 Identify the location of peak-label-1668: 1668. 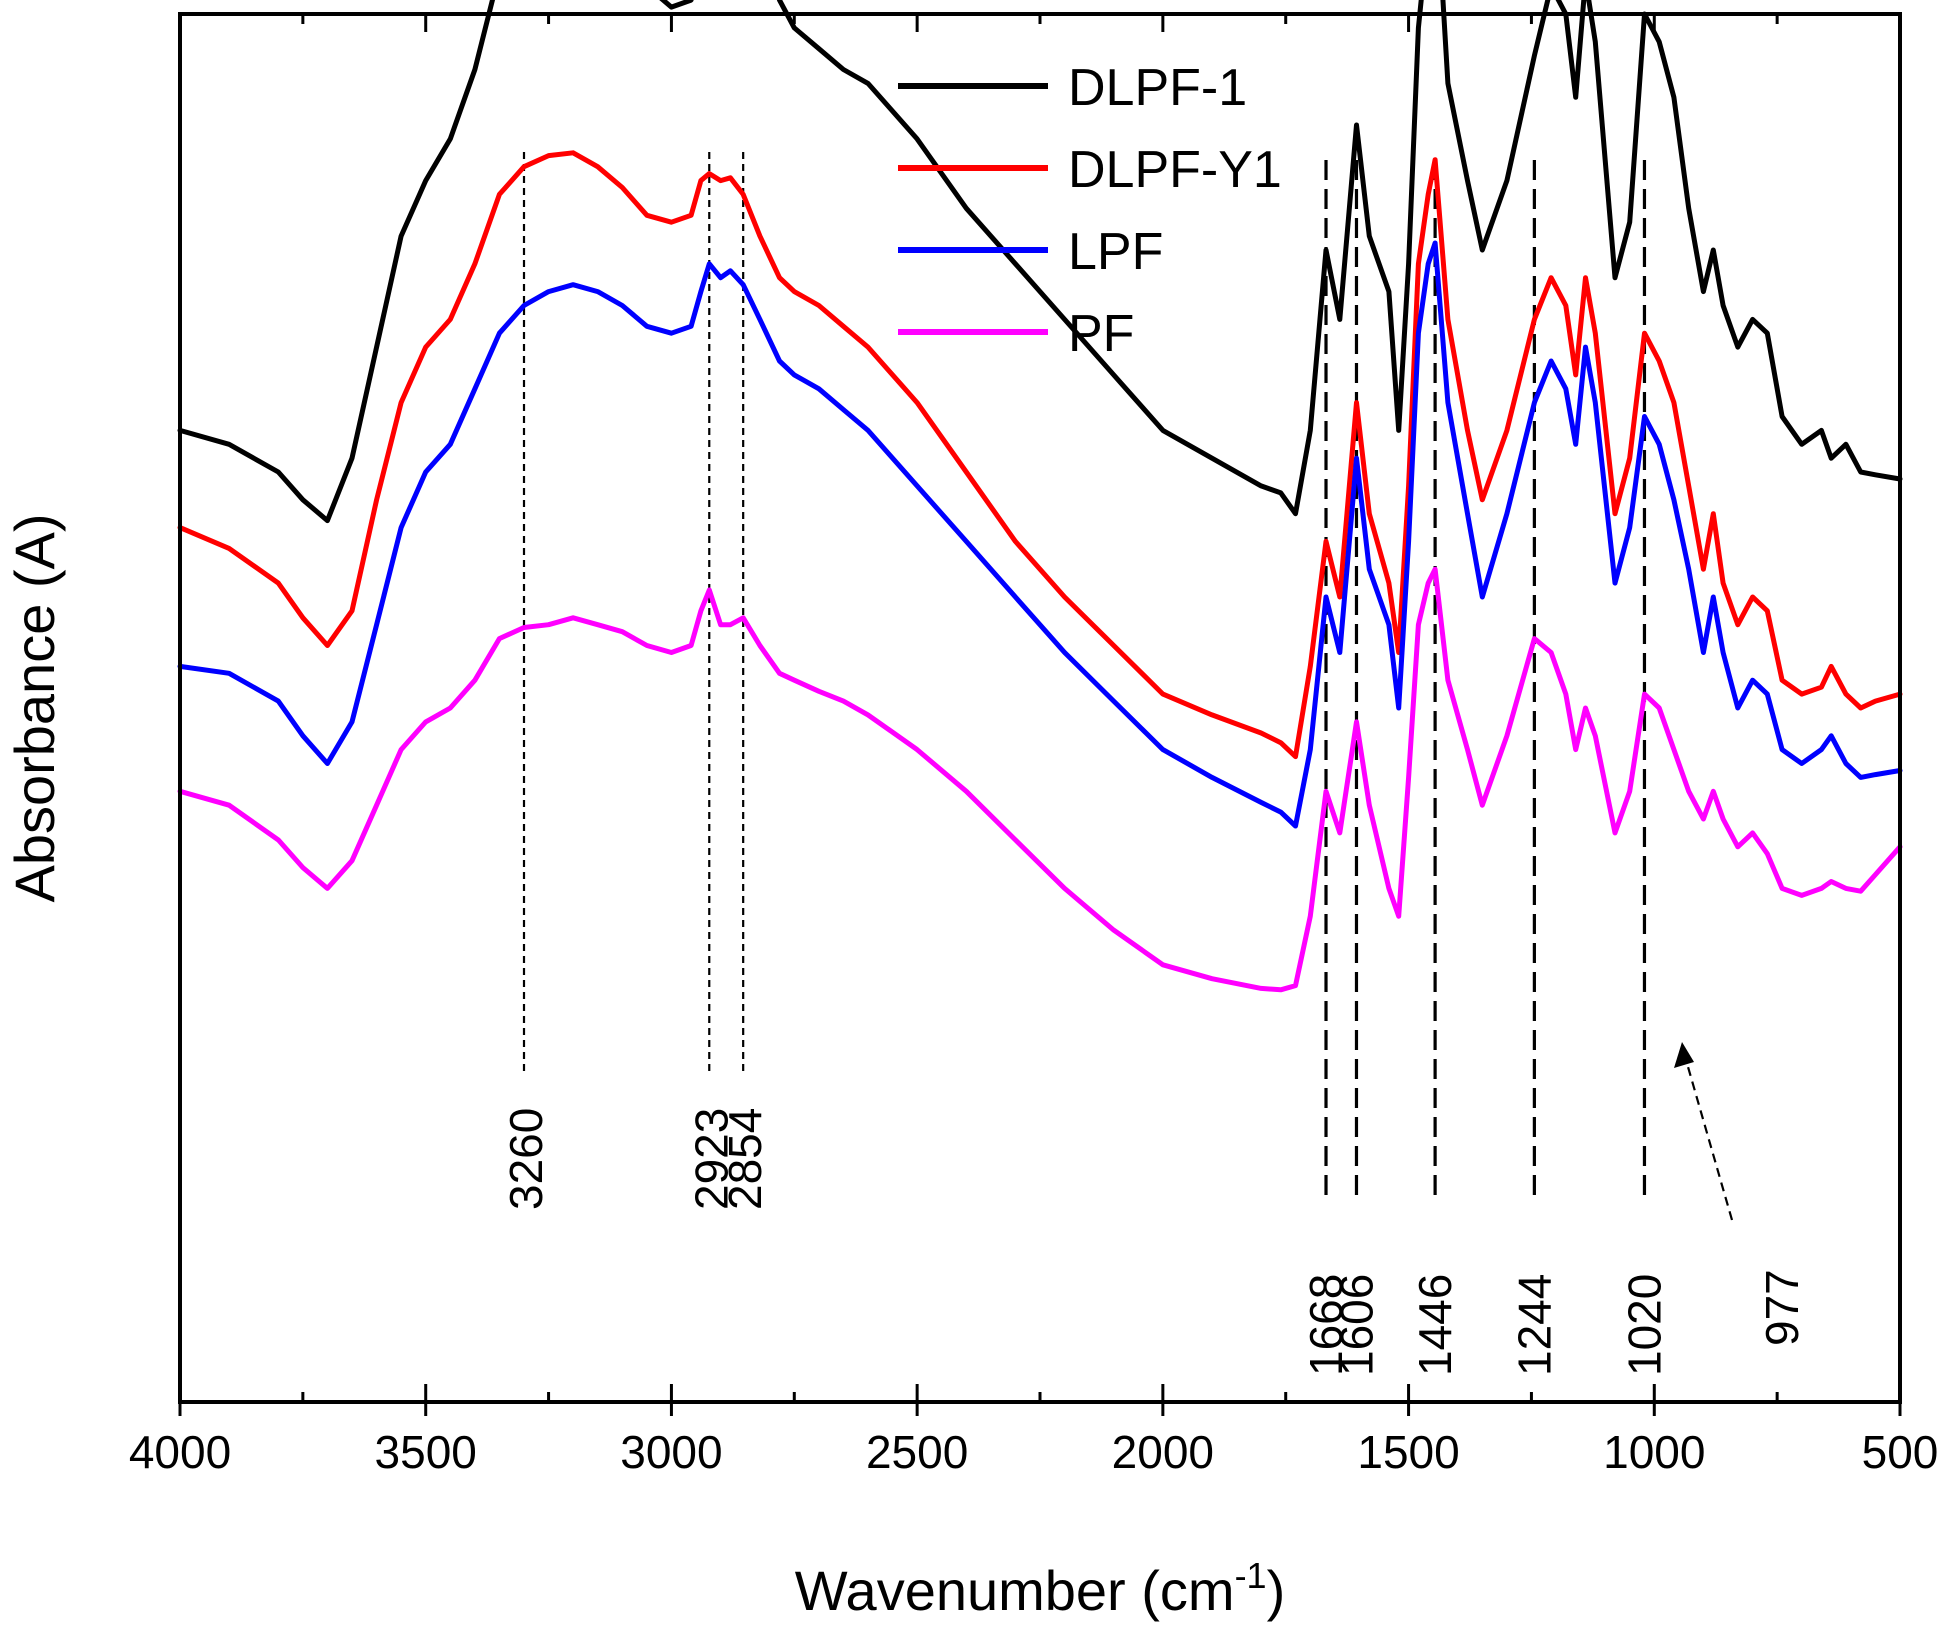
(1326, 1325).